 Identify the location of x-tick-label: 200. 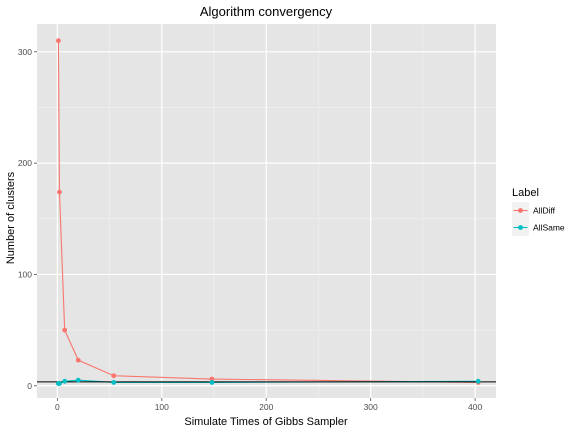
(266, 407).